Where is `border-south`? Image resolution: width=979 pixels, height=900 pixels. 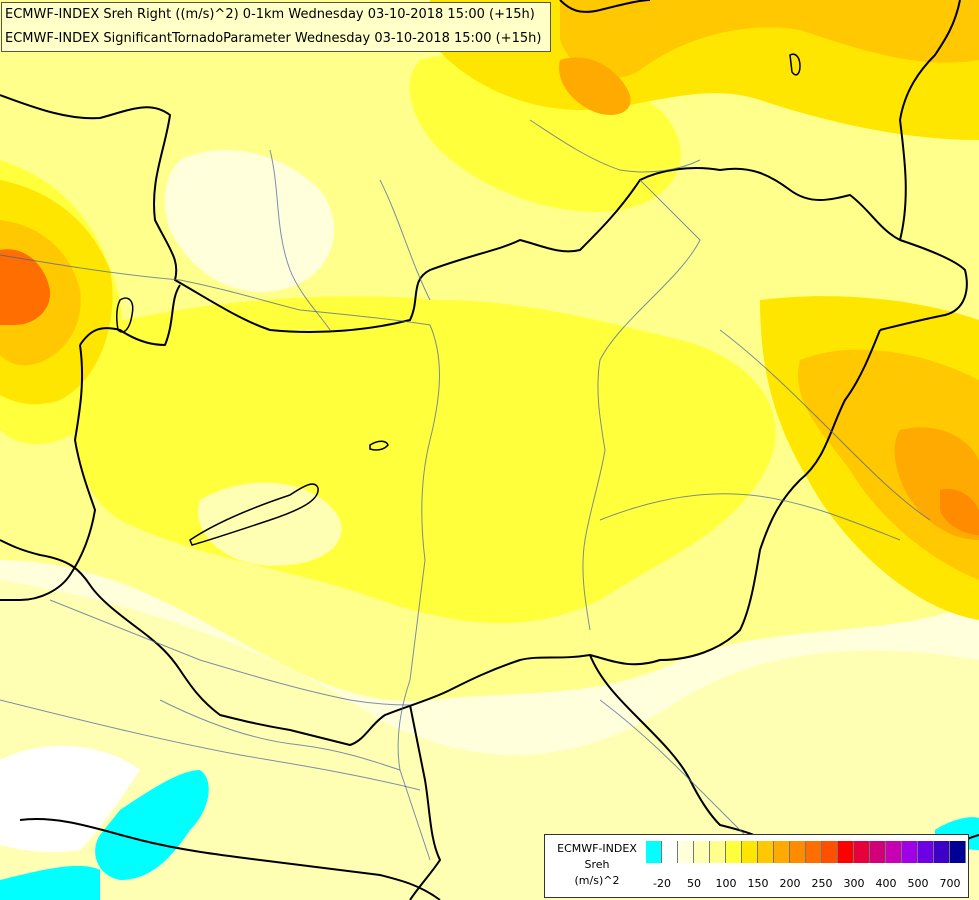
border-south is located at coordinates (590, 777).